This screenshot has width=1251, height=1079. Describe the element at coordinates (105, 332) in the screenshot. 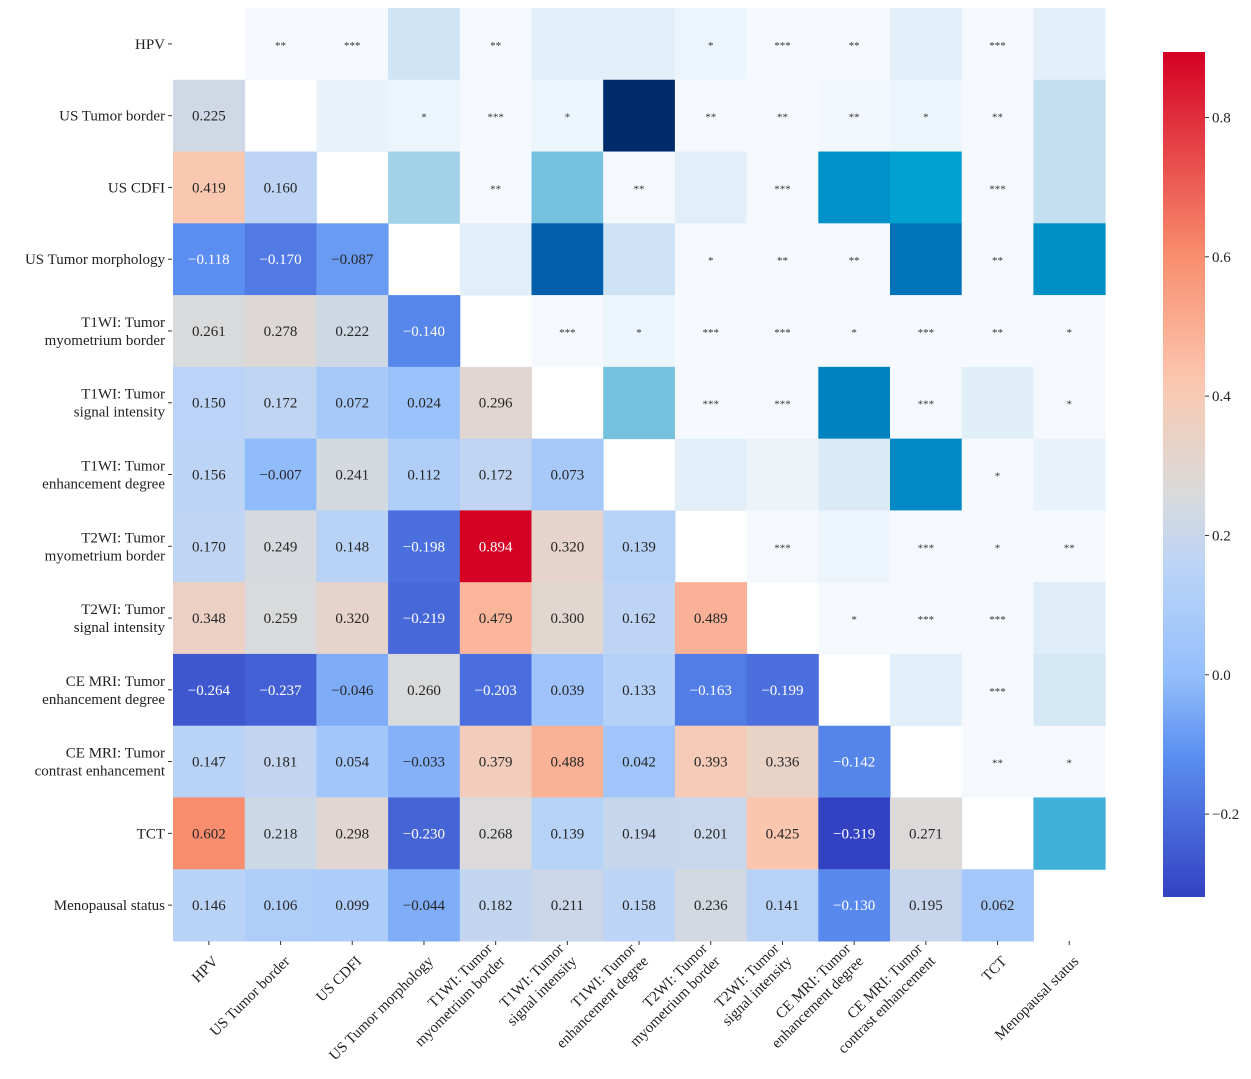

I see `y-tick-label: T1WI: Tumor myometrium border` at that location.